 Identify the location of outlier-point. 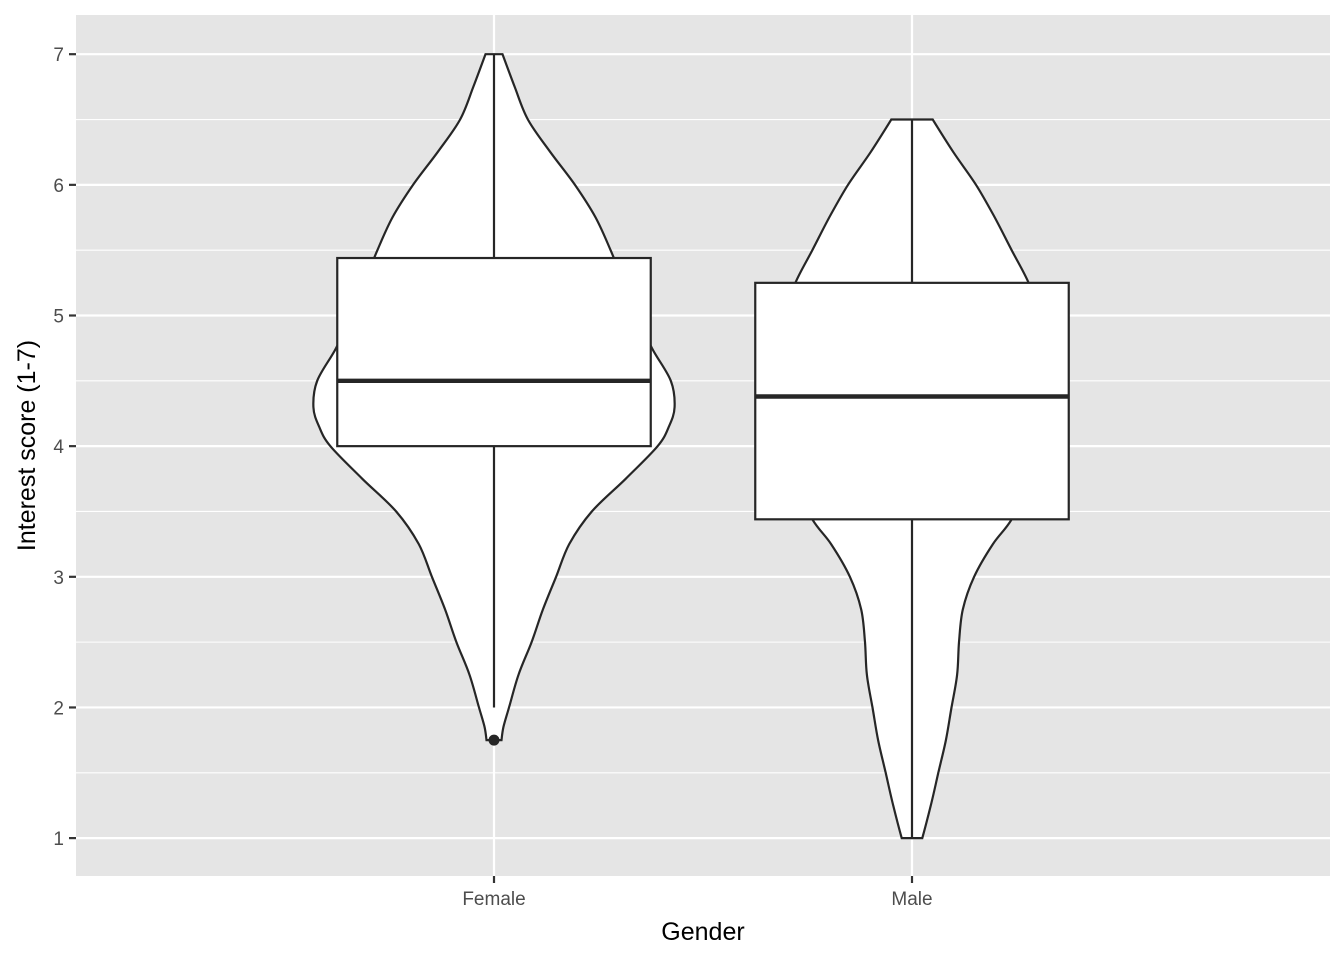
(494, 740).